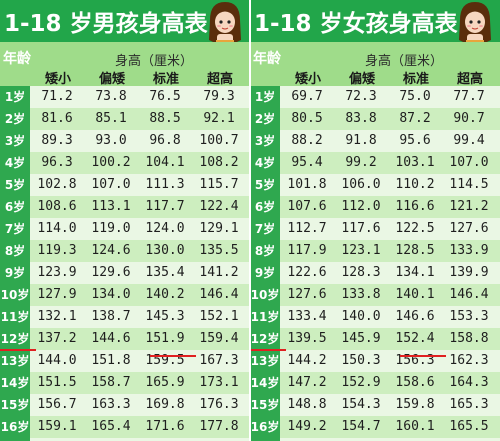 Image resolution: width=500 pixels, height=441 pixels. What do you see at coordinates (15, 427) in the screenshot?
I see `age-cell: 16岁` at bounding box center [15, 427].